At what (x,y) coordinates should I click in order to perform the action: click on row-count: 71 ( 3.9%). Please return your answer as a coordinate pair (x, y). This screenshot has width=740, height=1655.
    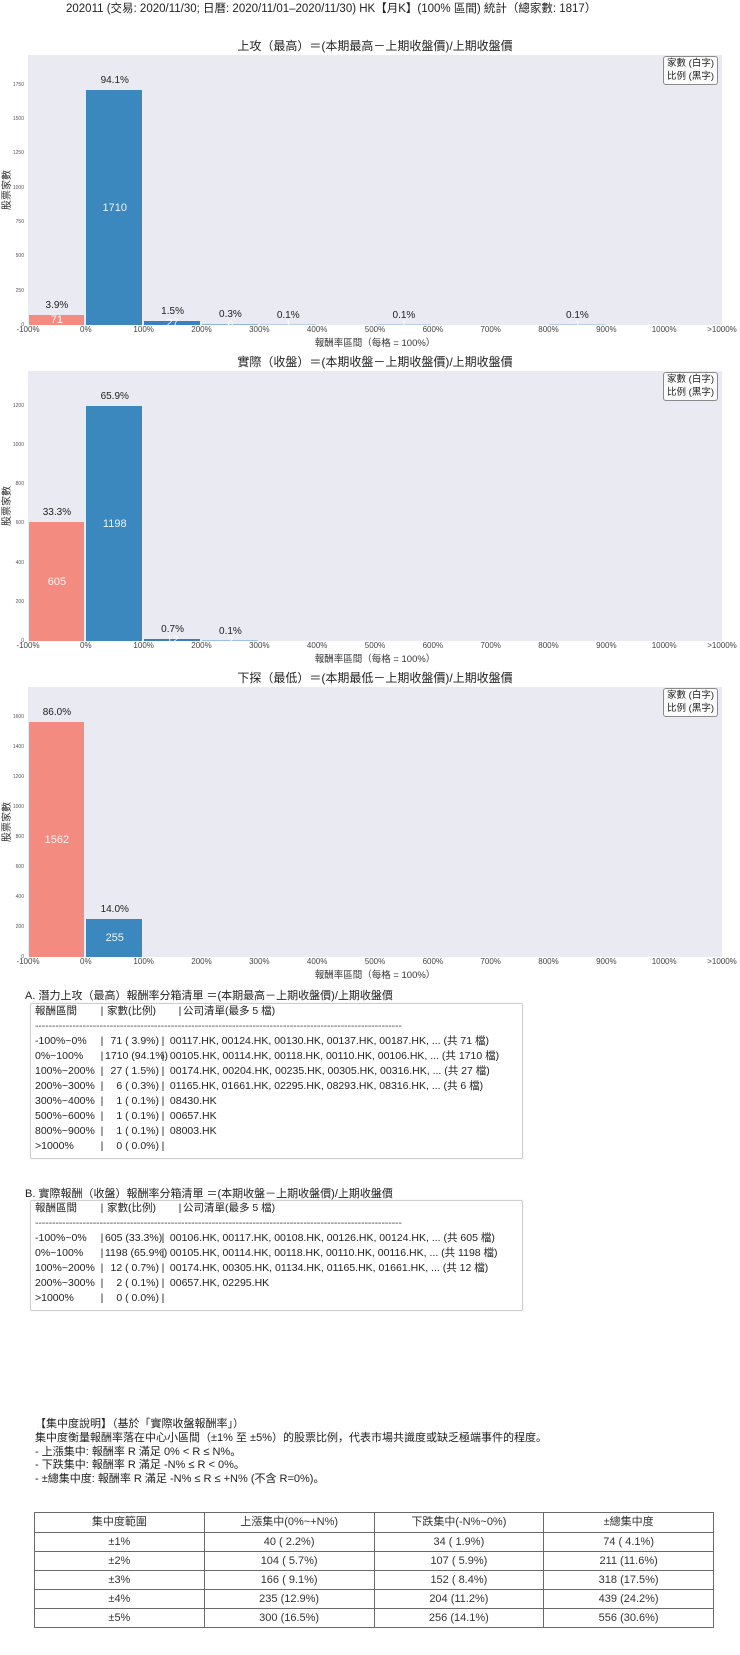
    Looking at the image, I should click on (134, 1041).